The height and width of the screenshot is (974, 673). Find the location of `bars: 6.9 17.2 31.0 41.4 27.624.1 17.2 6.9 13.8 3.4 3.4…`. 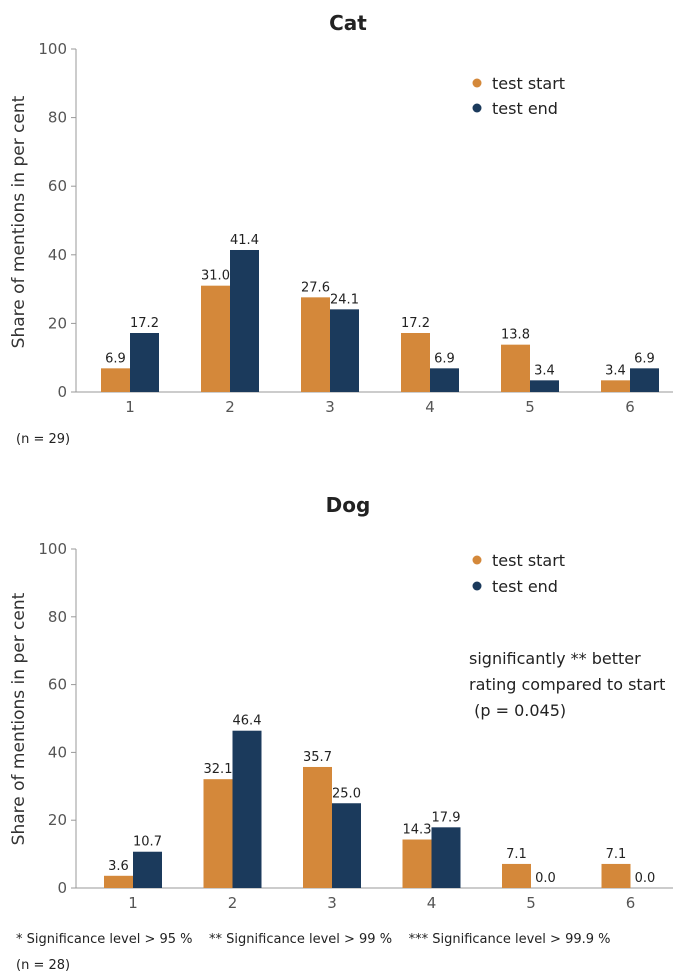

bars: 6.9 17.2 31.0 41.4 27.624.1 17.2 6.9 13.8 3.4 3.4… is located at coordinates (380, 312).